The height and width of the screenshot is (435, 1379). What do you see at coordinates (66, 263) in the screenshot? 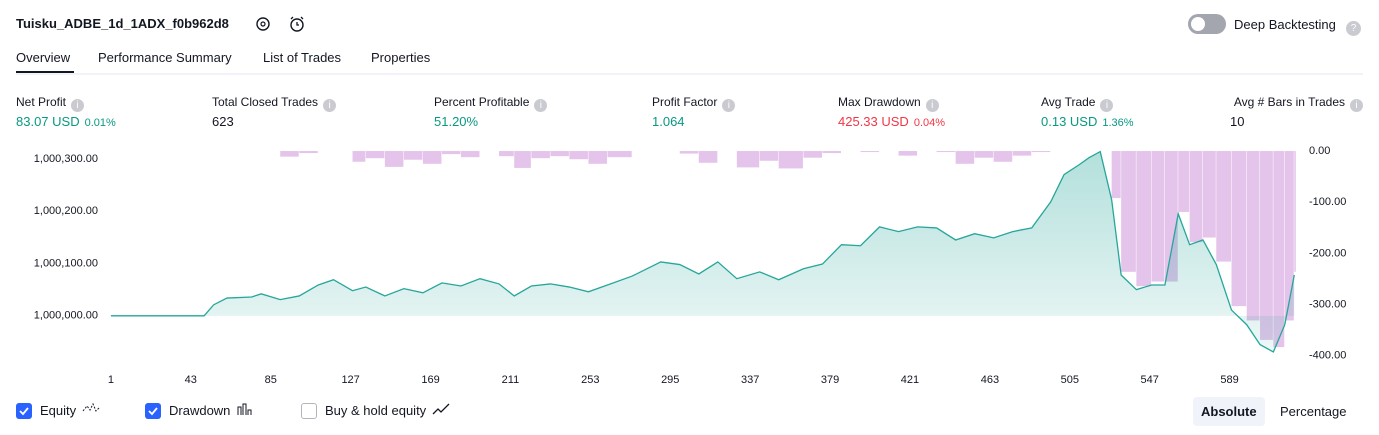
I see `y-tick-label: 1,000,100.00` at bounding box center [66, 263].